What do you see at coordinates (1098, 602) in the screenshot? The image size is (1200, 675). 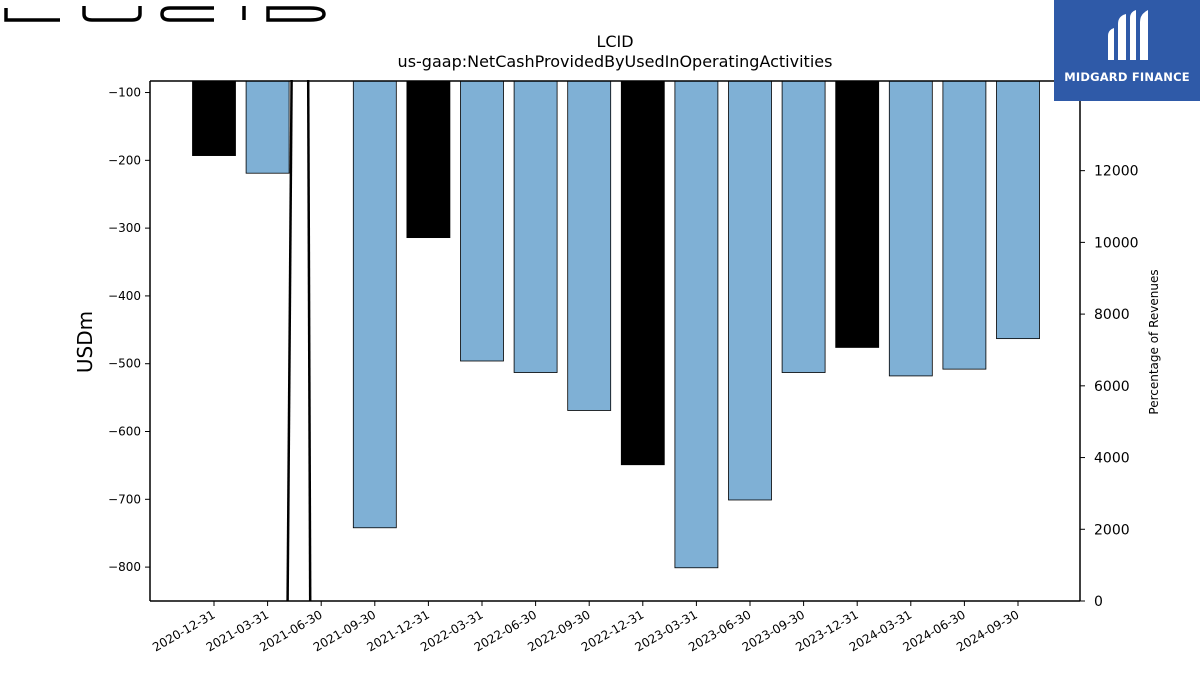 I see `y2-tick-label: 0` at bounding box center [1098, 602].